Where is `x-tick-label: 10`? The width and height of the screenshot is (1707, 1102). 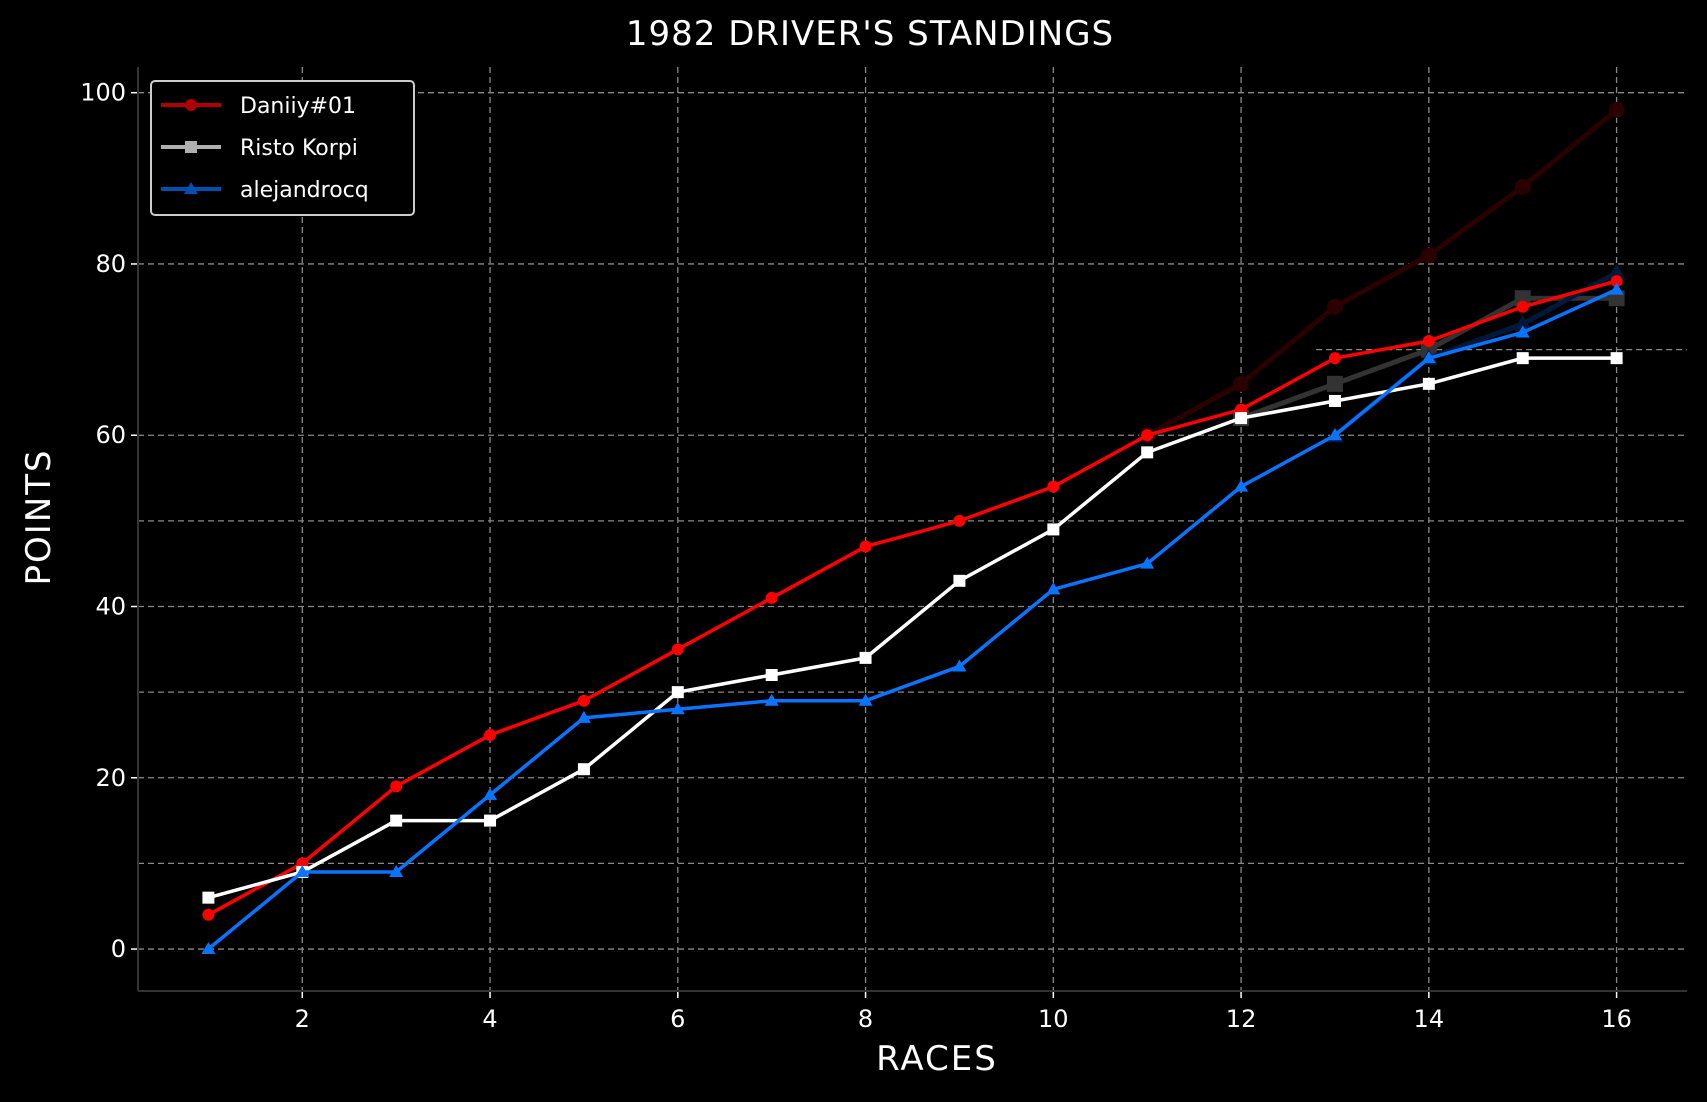
x-tick-label: 10 is located at coordinates (1053, 1019).